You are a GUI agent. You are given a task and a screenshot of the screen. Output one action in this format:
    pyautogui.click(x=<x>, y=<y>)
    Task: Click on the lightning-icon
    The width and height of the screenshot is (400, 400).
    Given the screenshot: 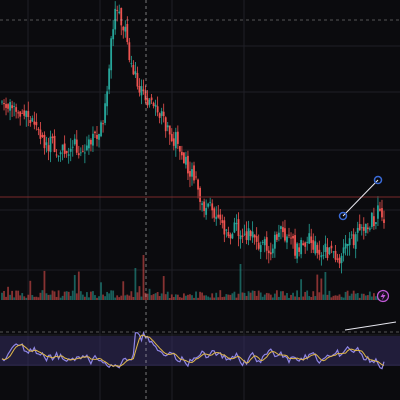 What is the action you would take?
    pyautogui.click(x=383, y=296)
    